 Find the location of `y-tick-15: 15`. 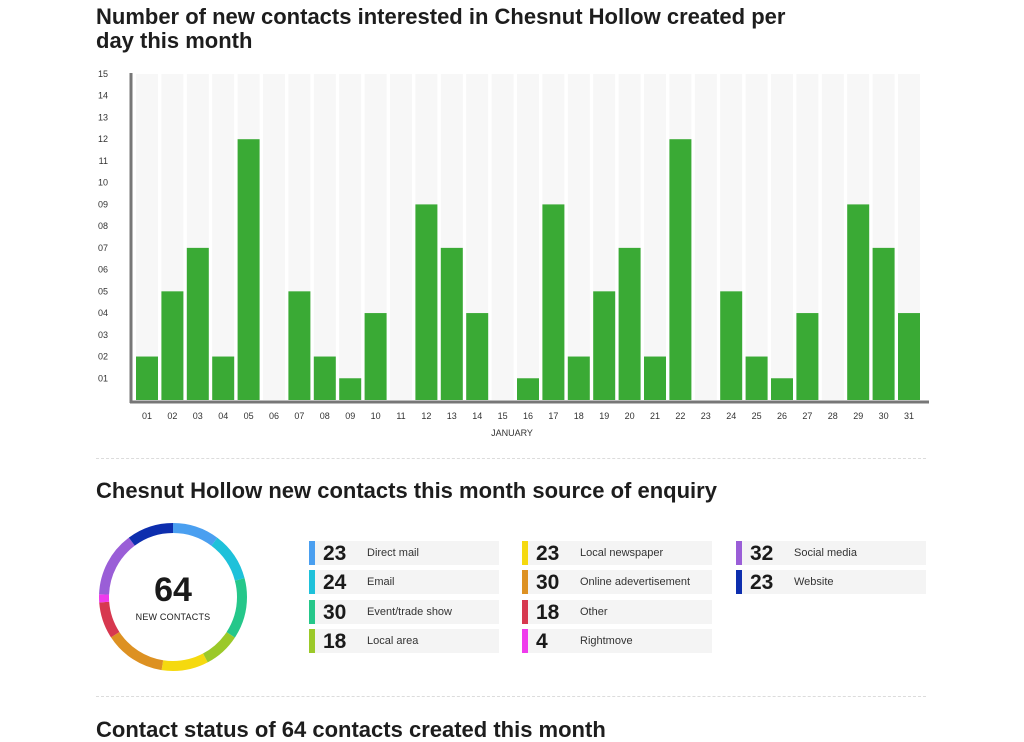

y-tick-15: 15 is located at coordinates (103, 74).